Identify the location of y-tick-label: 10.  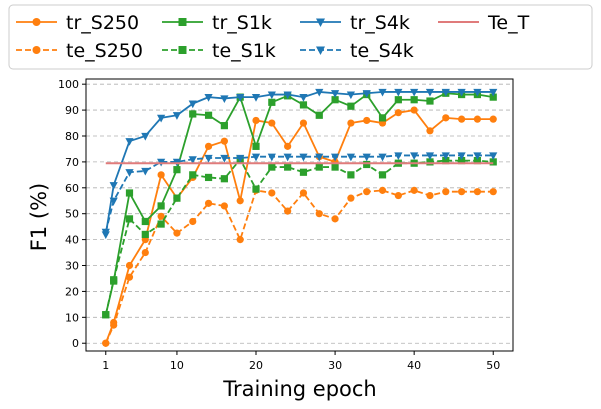
(72, 317).